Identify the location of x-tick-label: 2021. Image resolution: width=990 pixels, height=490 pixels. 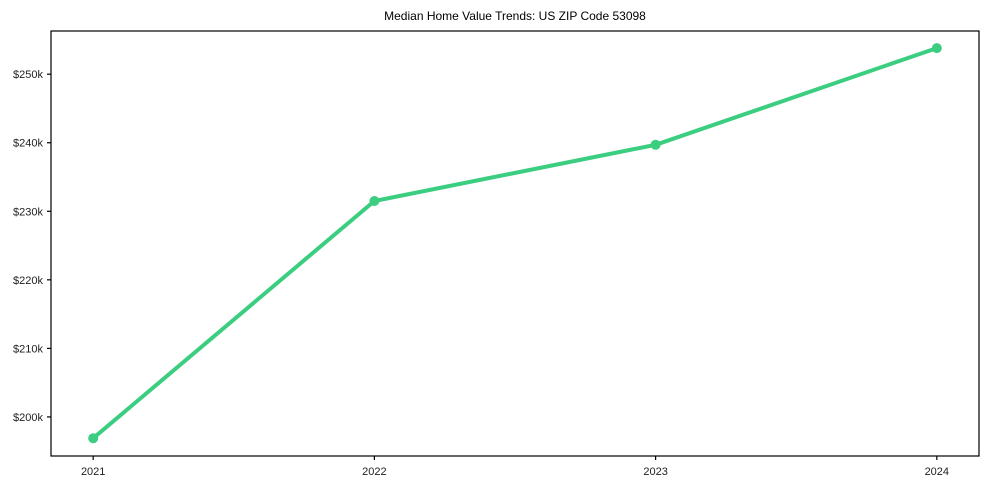
(93, 472).